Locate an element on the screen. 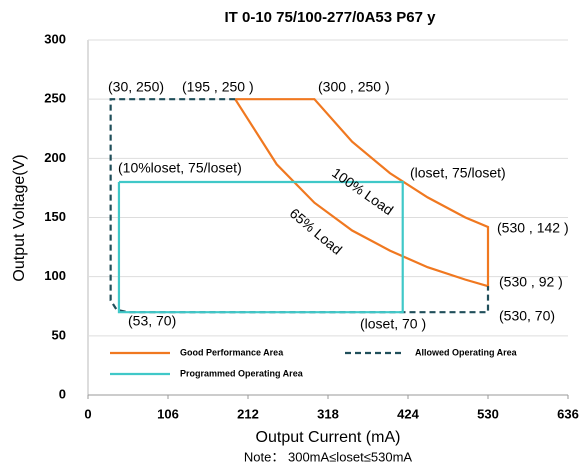  y-tick-label: 300 is located at coordinates (55, 38).